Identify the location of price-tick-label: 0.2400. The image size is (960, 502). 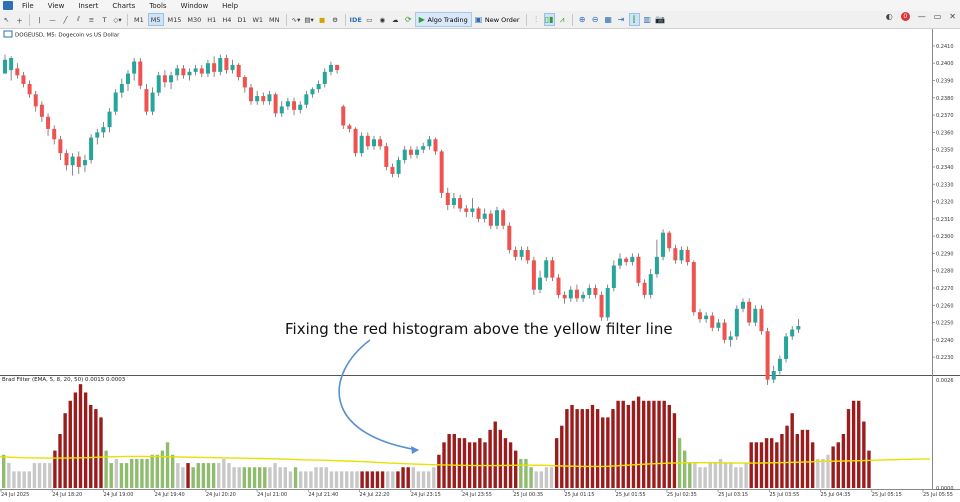
(945, 64).